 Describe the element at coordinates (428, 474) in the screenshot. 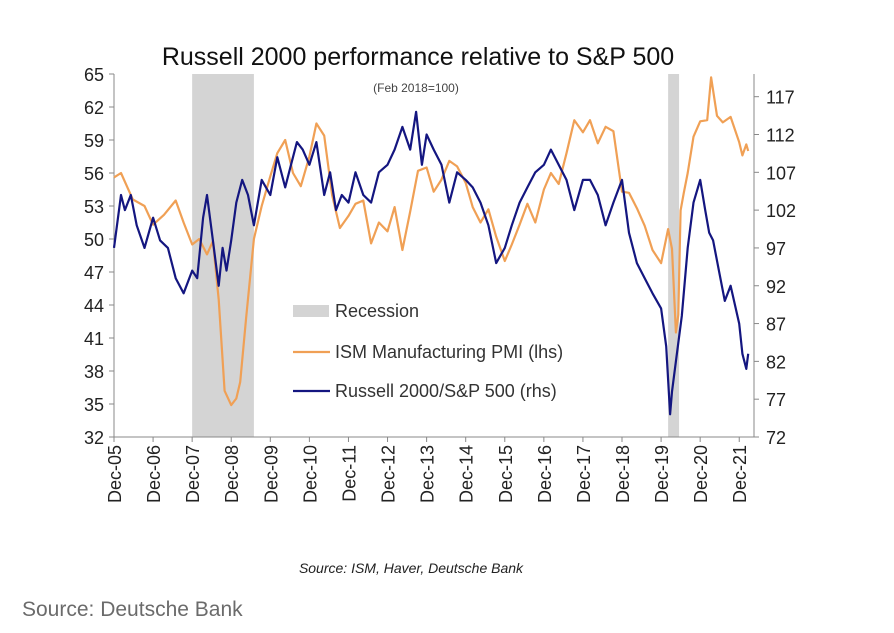

I see `x-tick-label: Dec-13` at that location.